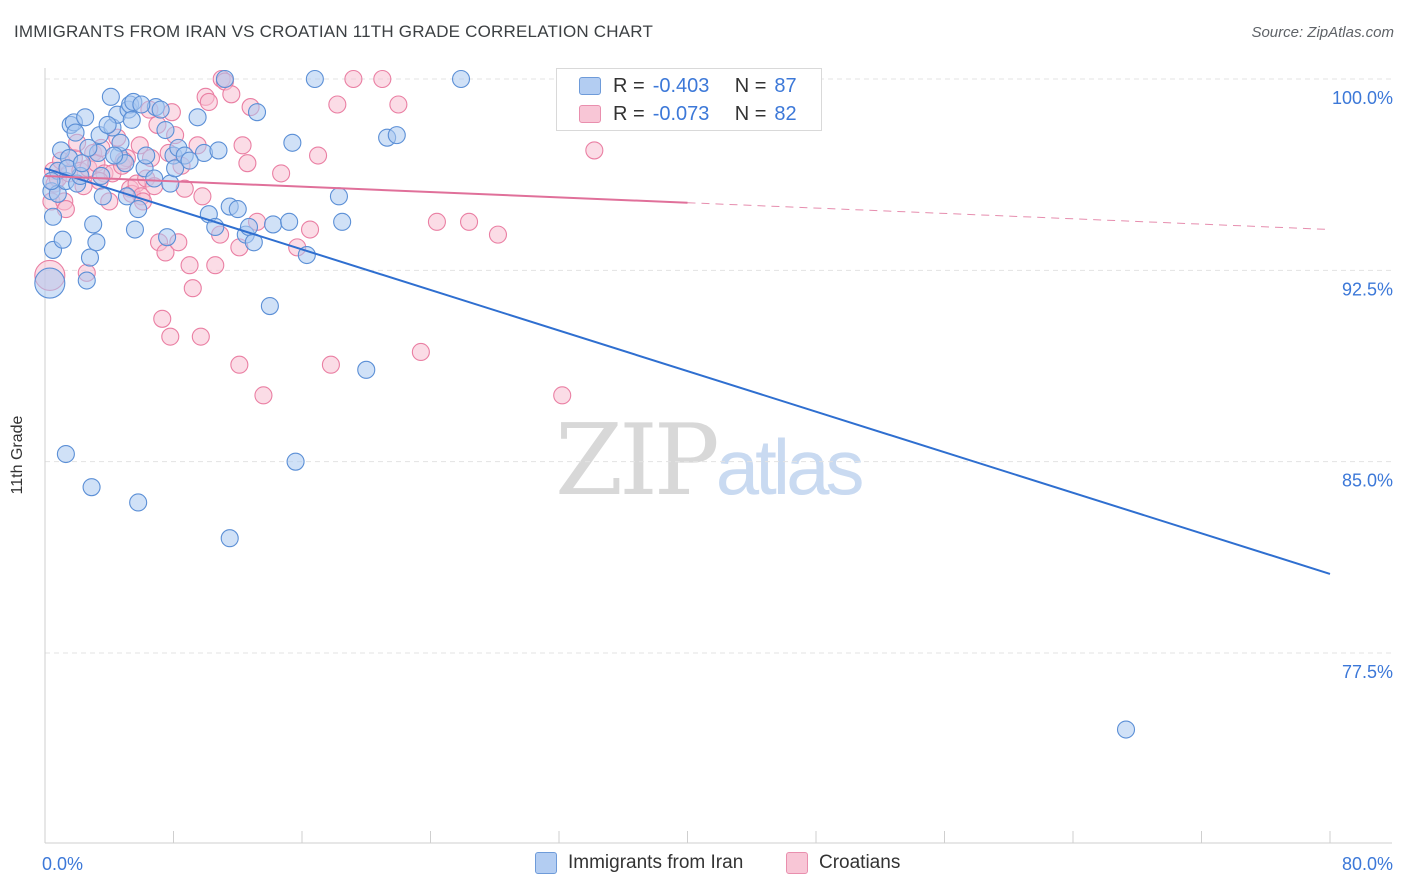  I want to click on watermark: ZIPatlas, so click(710, 461).